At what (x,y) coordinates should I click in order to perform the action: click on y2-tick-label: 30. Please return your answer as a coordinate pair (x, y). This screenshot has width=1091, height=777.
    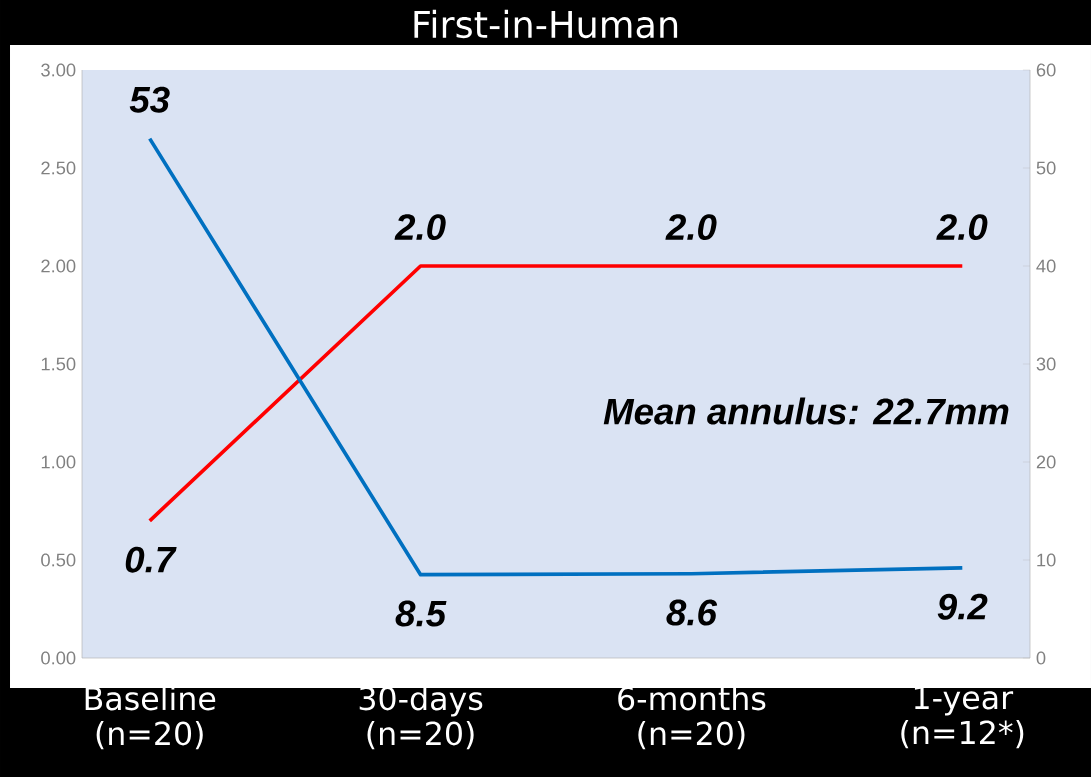
    Looking at the image, I should click on (1046, 364).